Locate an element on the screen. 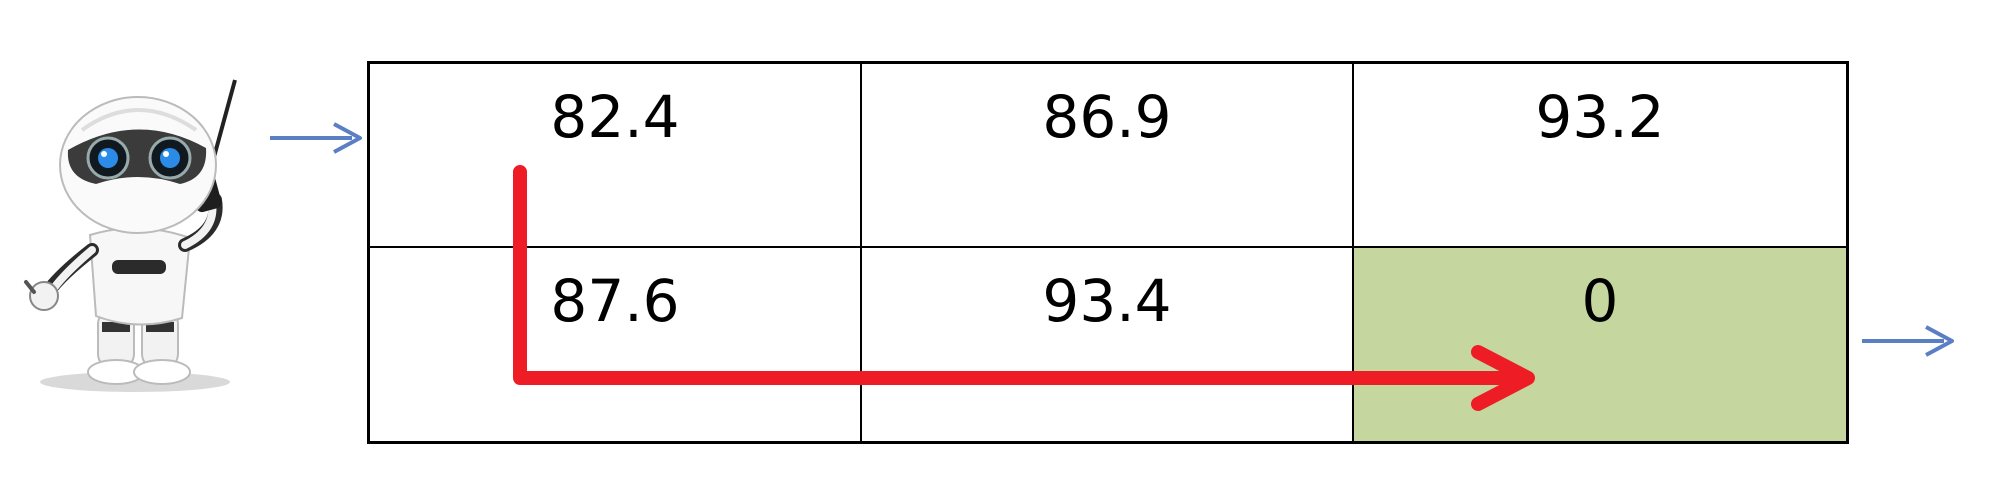 The height and width of the screenshot is (490, 1999). grid-cell-r1c1: 82.4 is located at coordinates (616, 156).